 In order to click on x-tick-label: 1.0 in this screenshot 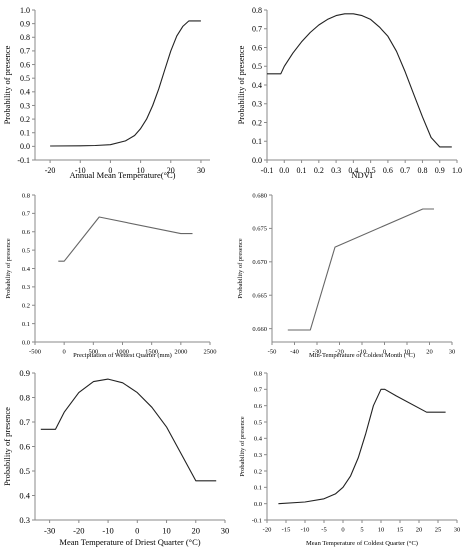, I will do `click(457, 170)`.